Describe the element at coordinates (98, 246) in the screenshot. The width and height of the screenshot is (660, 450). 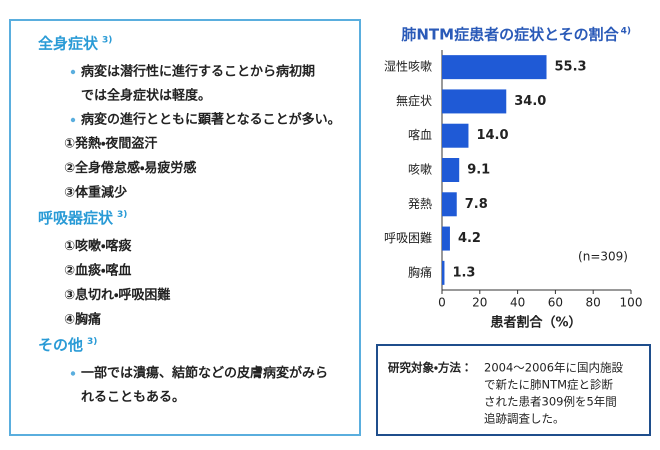
I see `item-text: ①咳嗽・喀痰` at that location.